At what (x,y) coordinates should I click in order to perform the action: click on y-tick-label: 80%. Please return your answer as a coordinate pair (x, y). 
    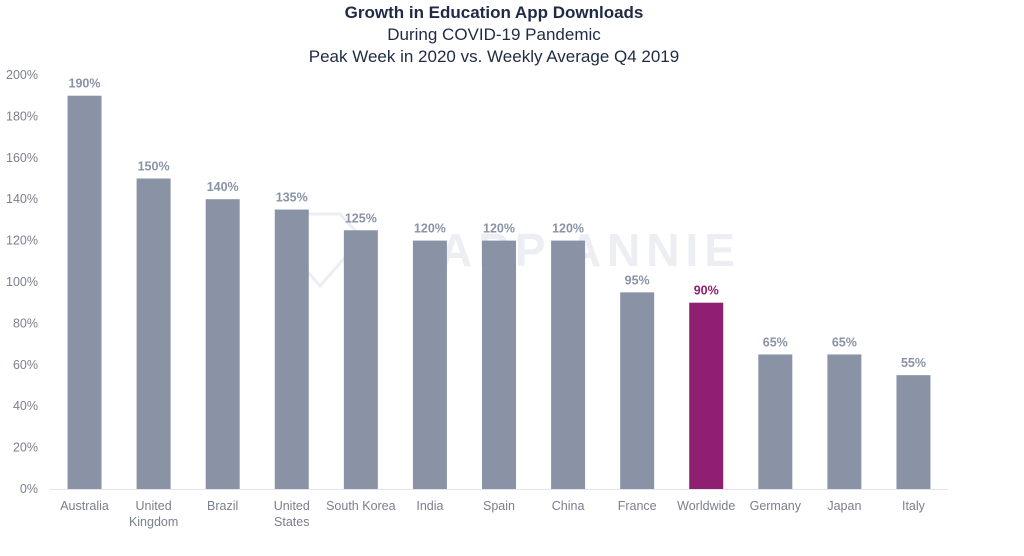
    Looking at the image, I should click on (25, 323).